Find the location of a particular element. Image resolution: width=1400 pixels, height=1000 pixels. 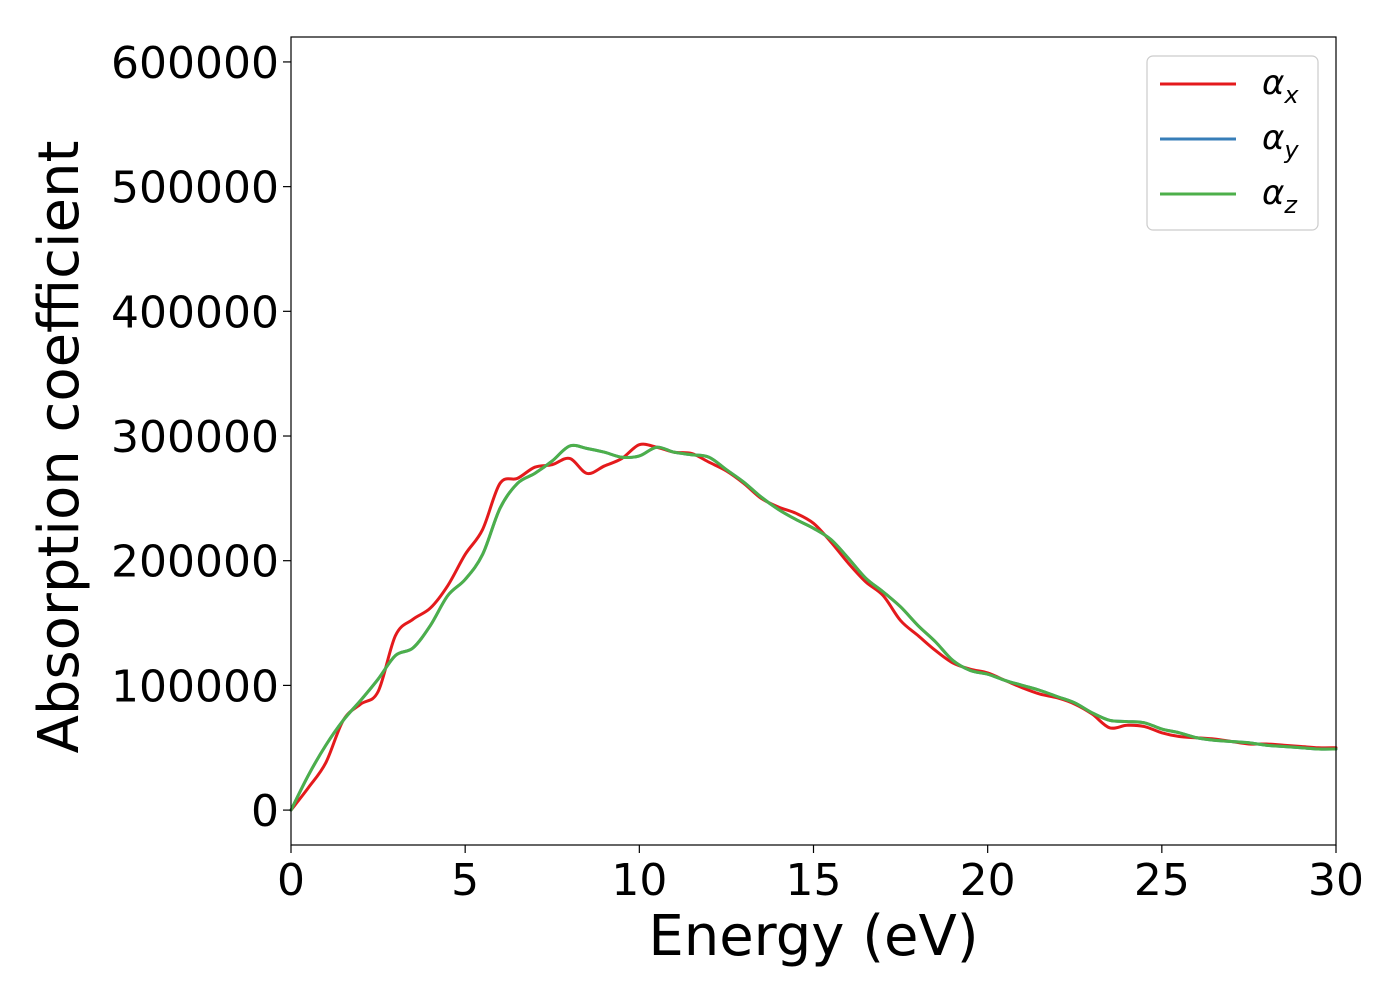

x-tick-label: 15 is located at coordinates (814, 880).